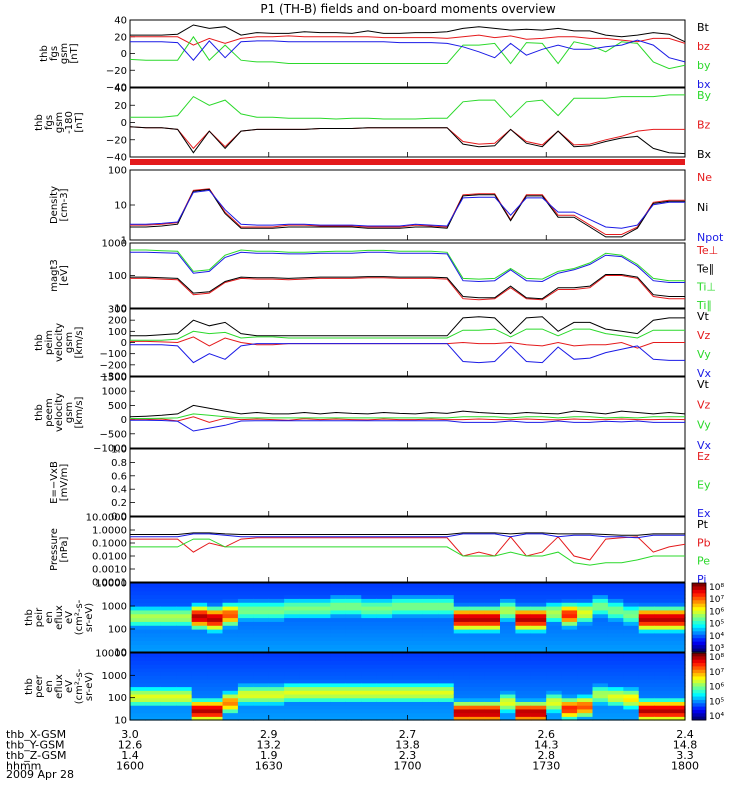 This screenshot has height=800, width=750. Describe the element at coordinates (69, 686) in the screenshot. I see `y-axis-label: eV` at that location.